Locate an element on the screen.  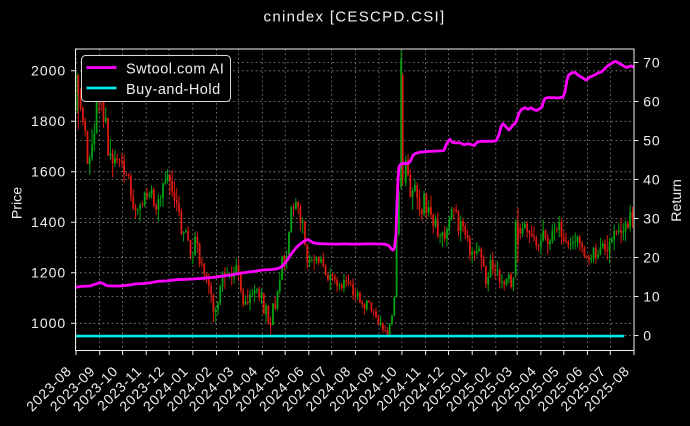
svg-text: Price is located at coordinates (18, 203).